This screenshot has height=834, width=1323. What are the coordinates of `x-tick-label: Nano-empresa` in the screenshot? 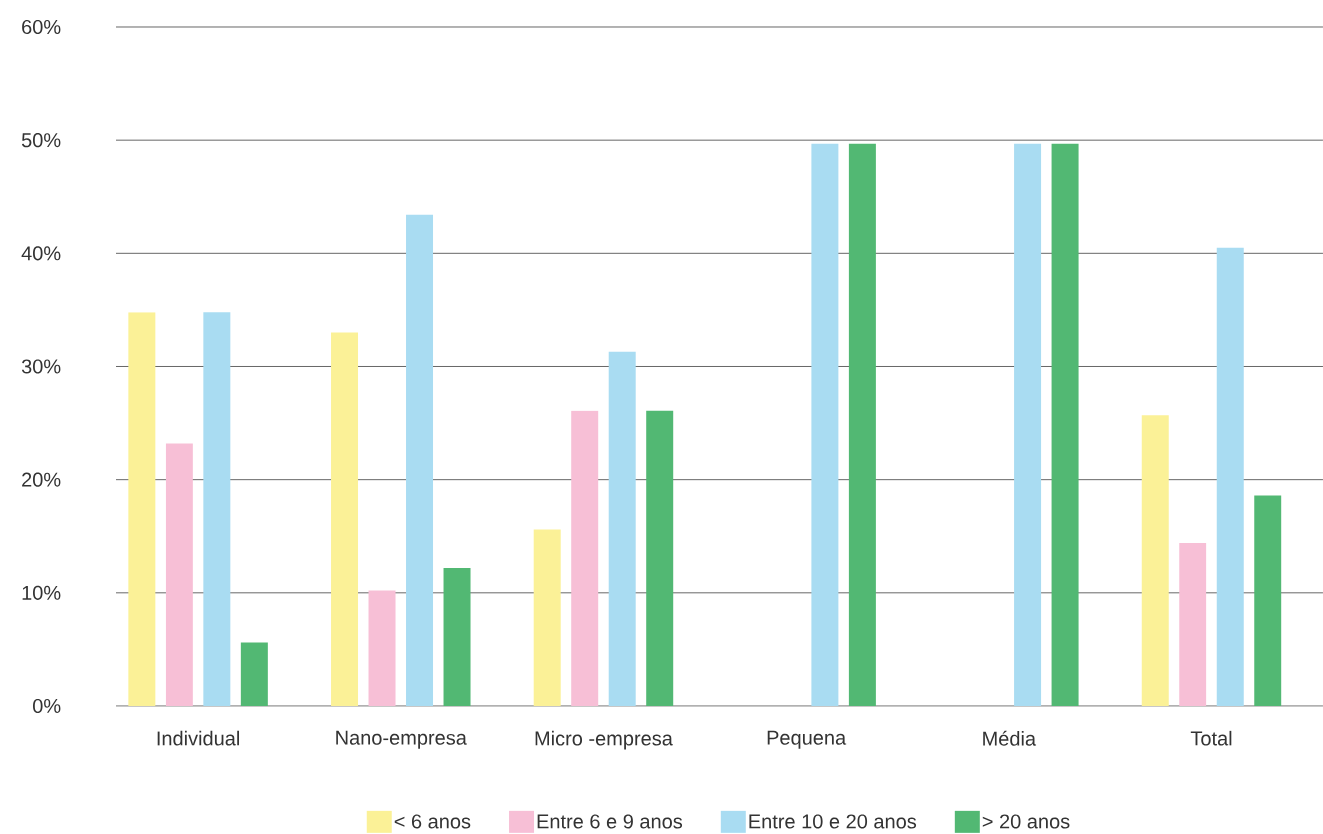 It's located at (401, 739).